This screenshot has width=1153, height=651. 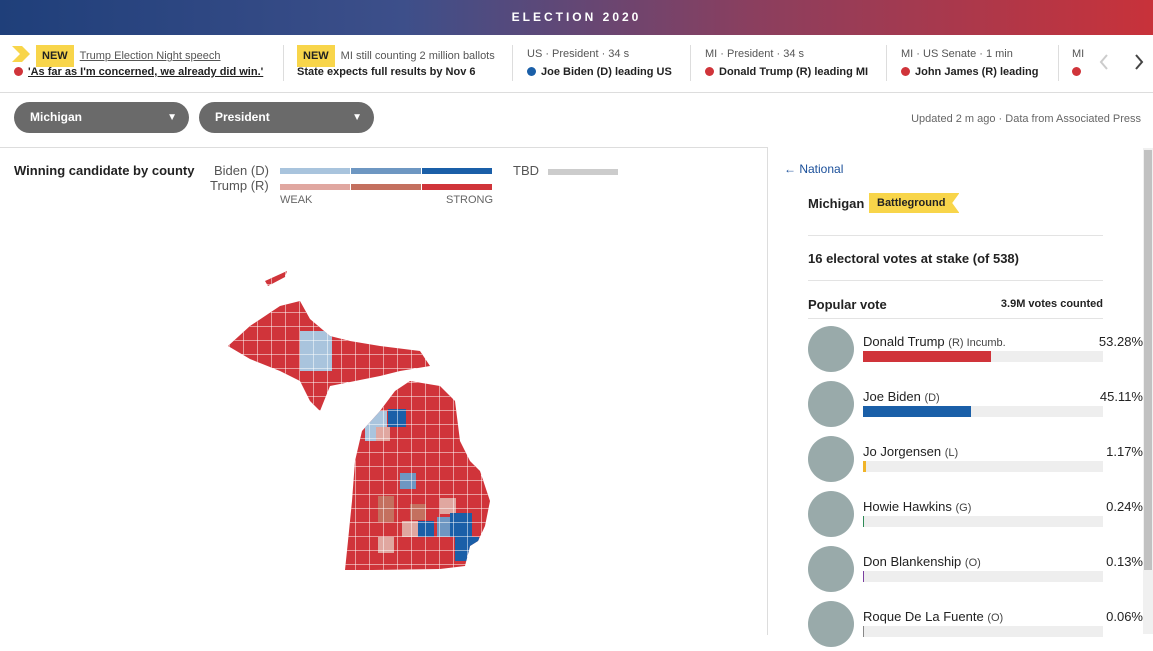 I want to click on top-banner: ELECTION 2020, so click(x=576, y=17).